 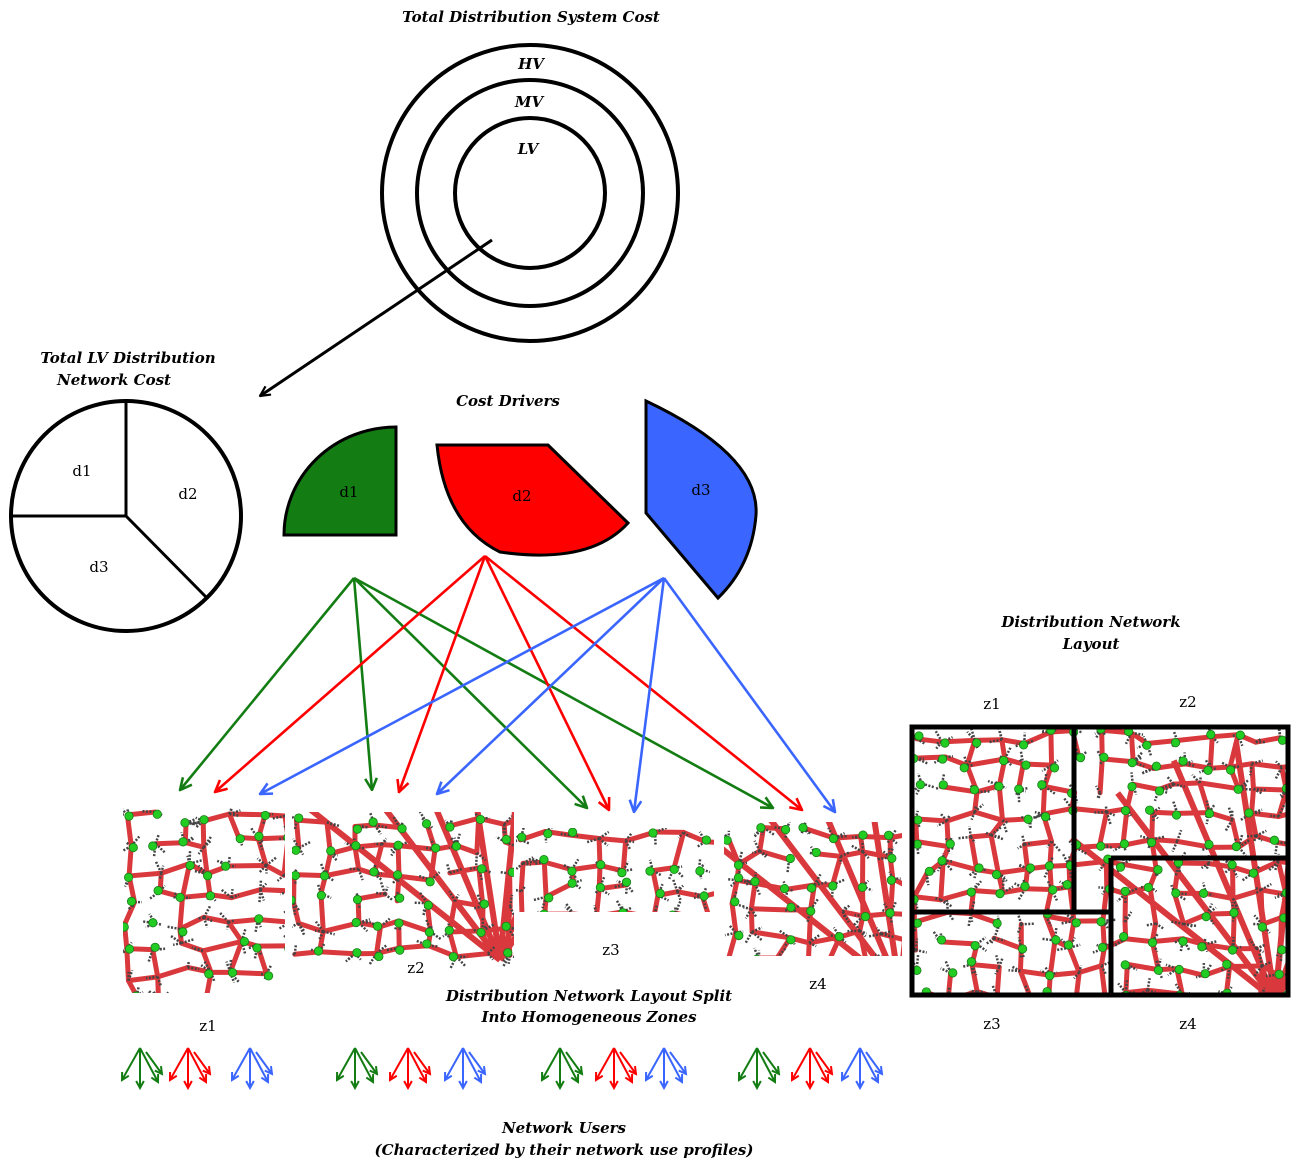 What do you see at coordinates (207, 1026) in the screenshot?
I see `zone-z1-label: z1` at bounding box center [207, 1026].